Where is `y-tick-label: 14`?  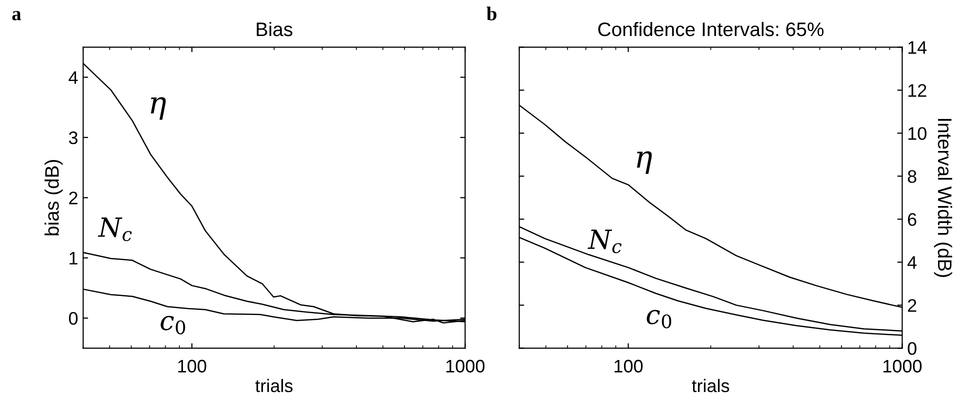
y-tick-label: 14 is located at coordinates (917, 47).